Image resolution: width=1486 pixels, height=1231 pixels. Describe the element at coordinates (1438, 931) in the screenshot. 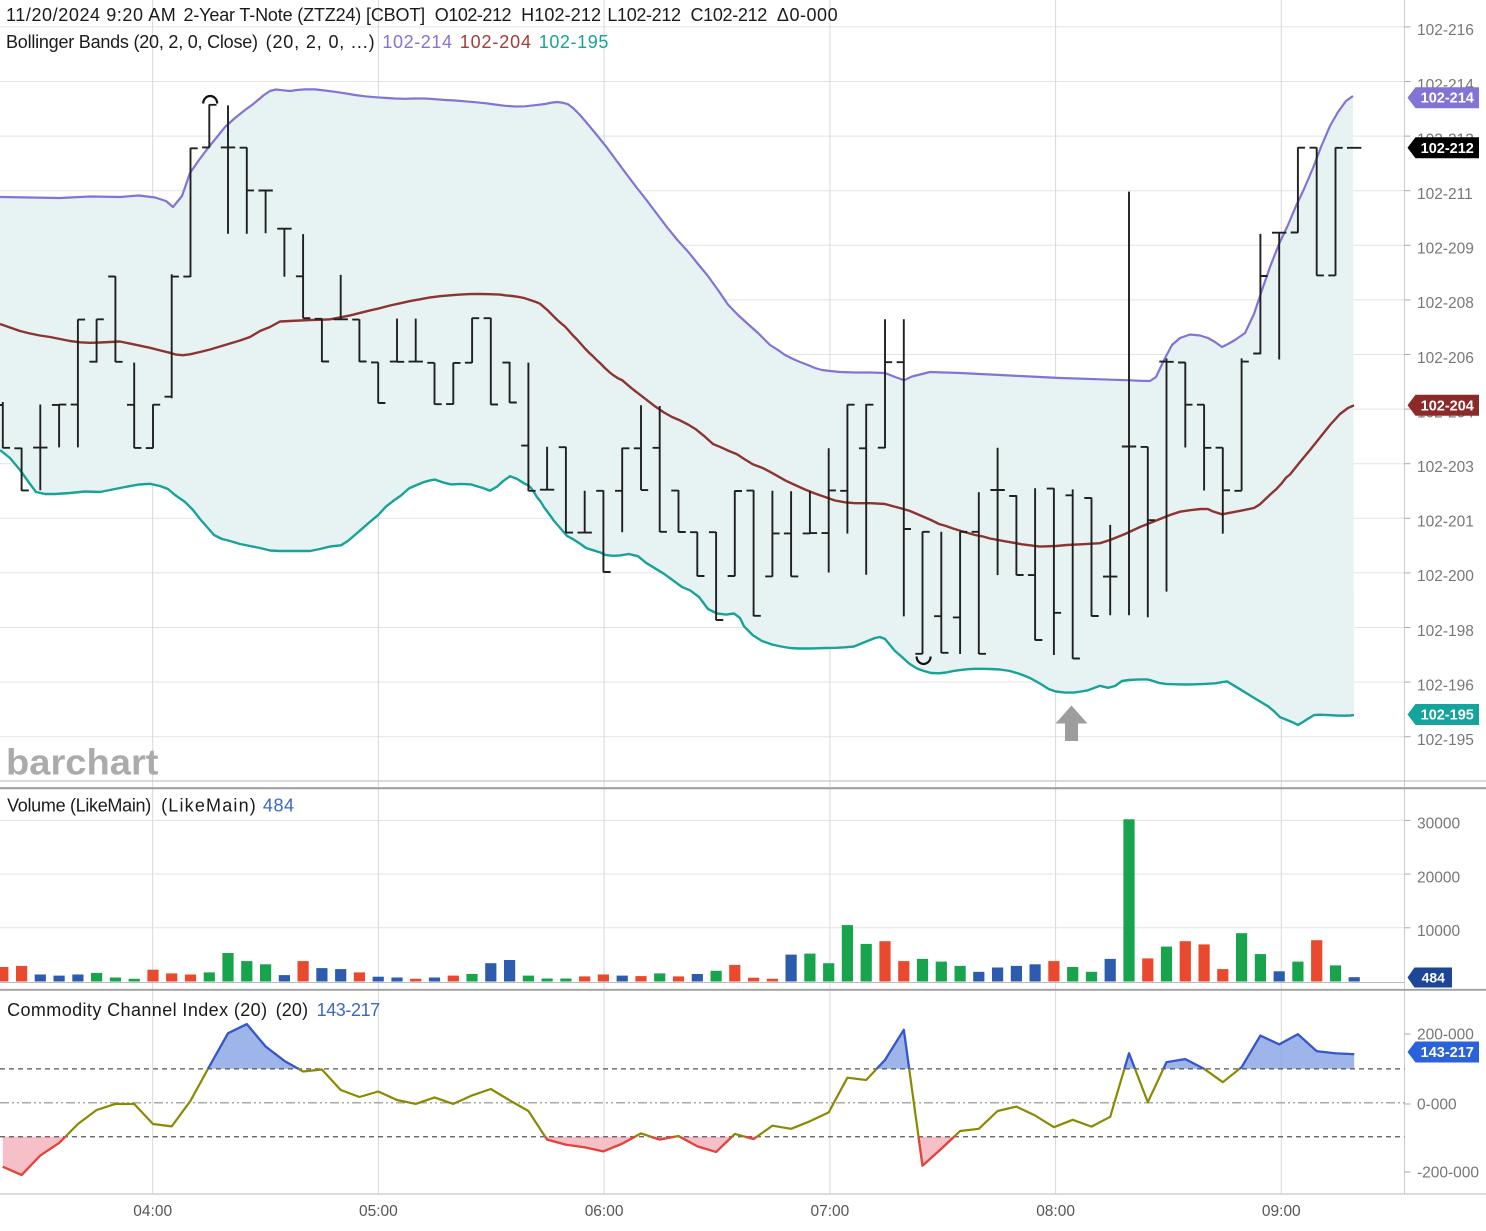

I see `svg-text: 10000` at that location.